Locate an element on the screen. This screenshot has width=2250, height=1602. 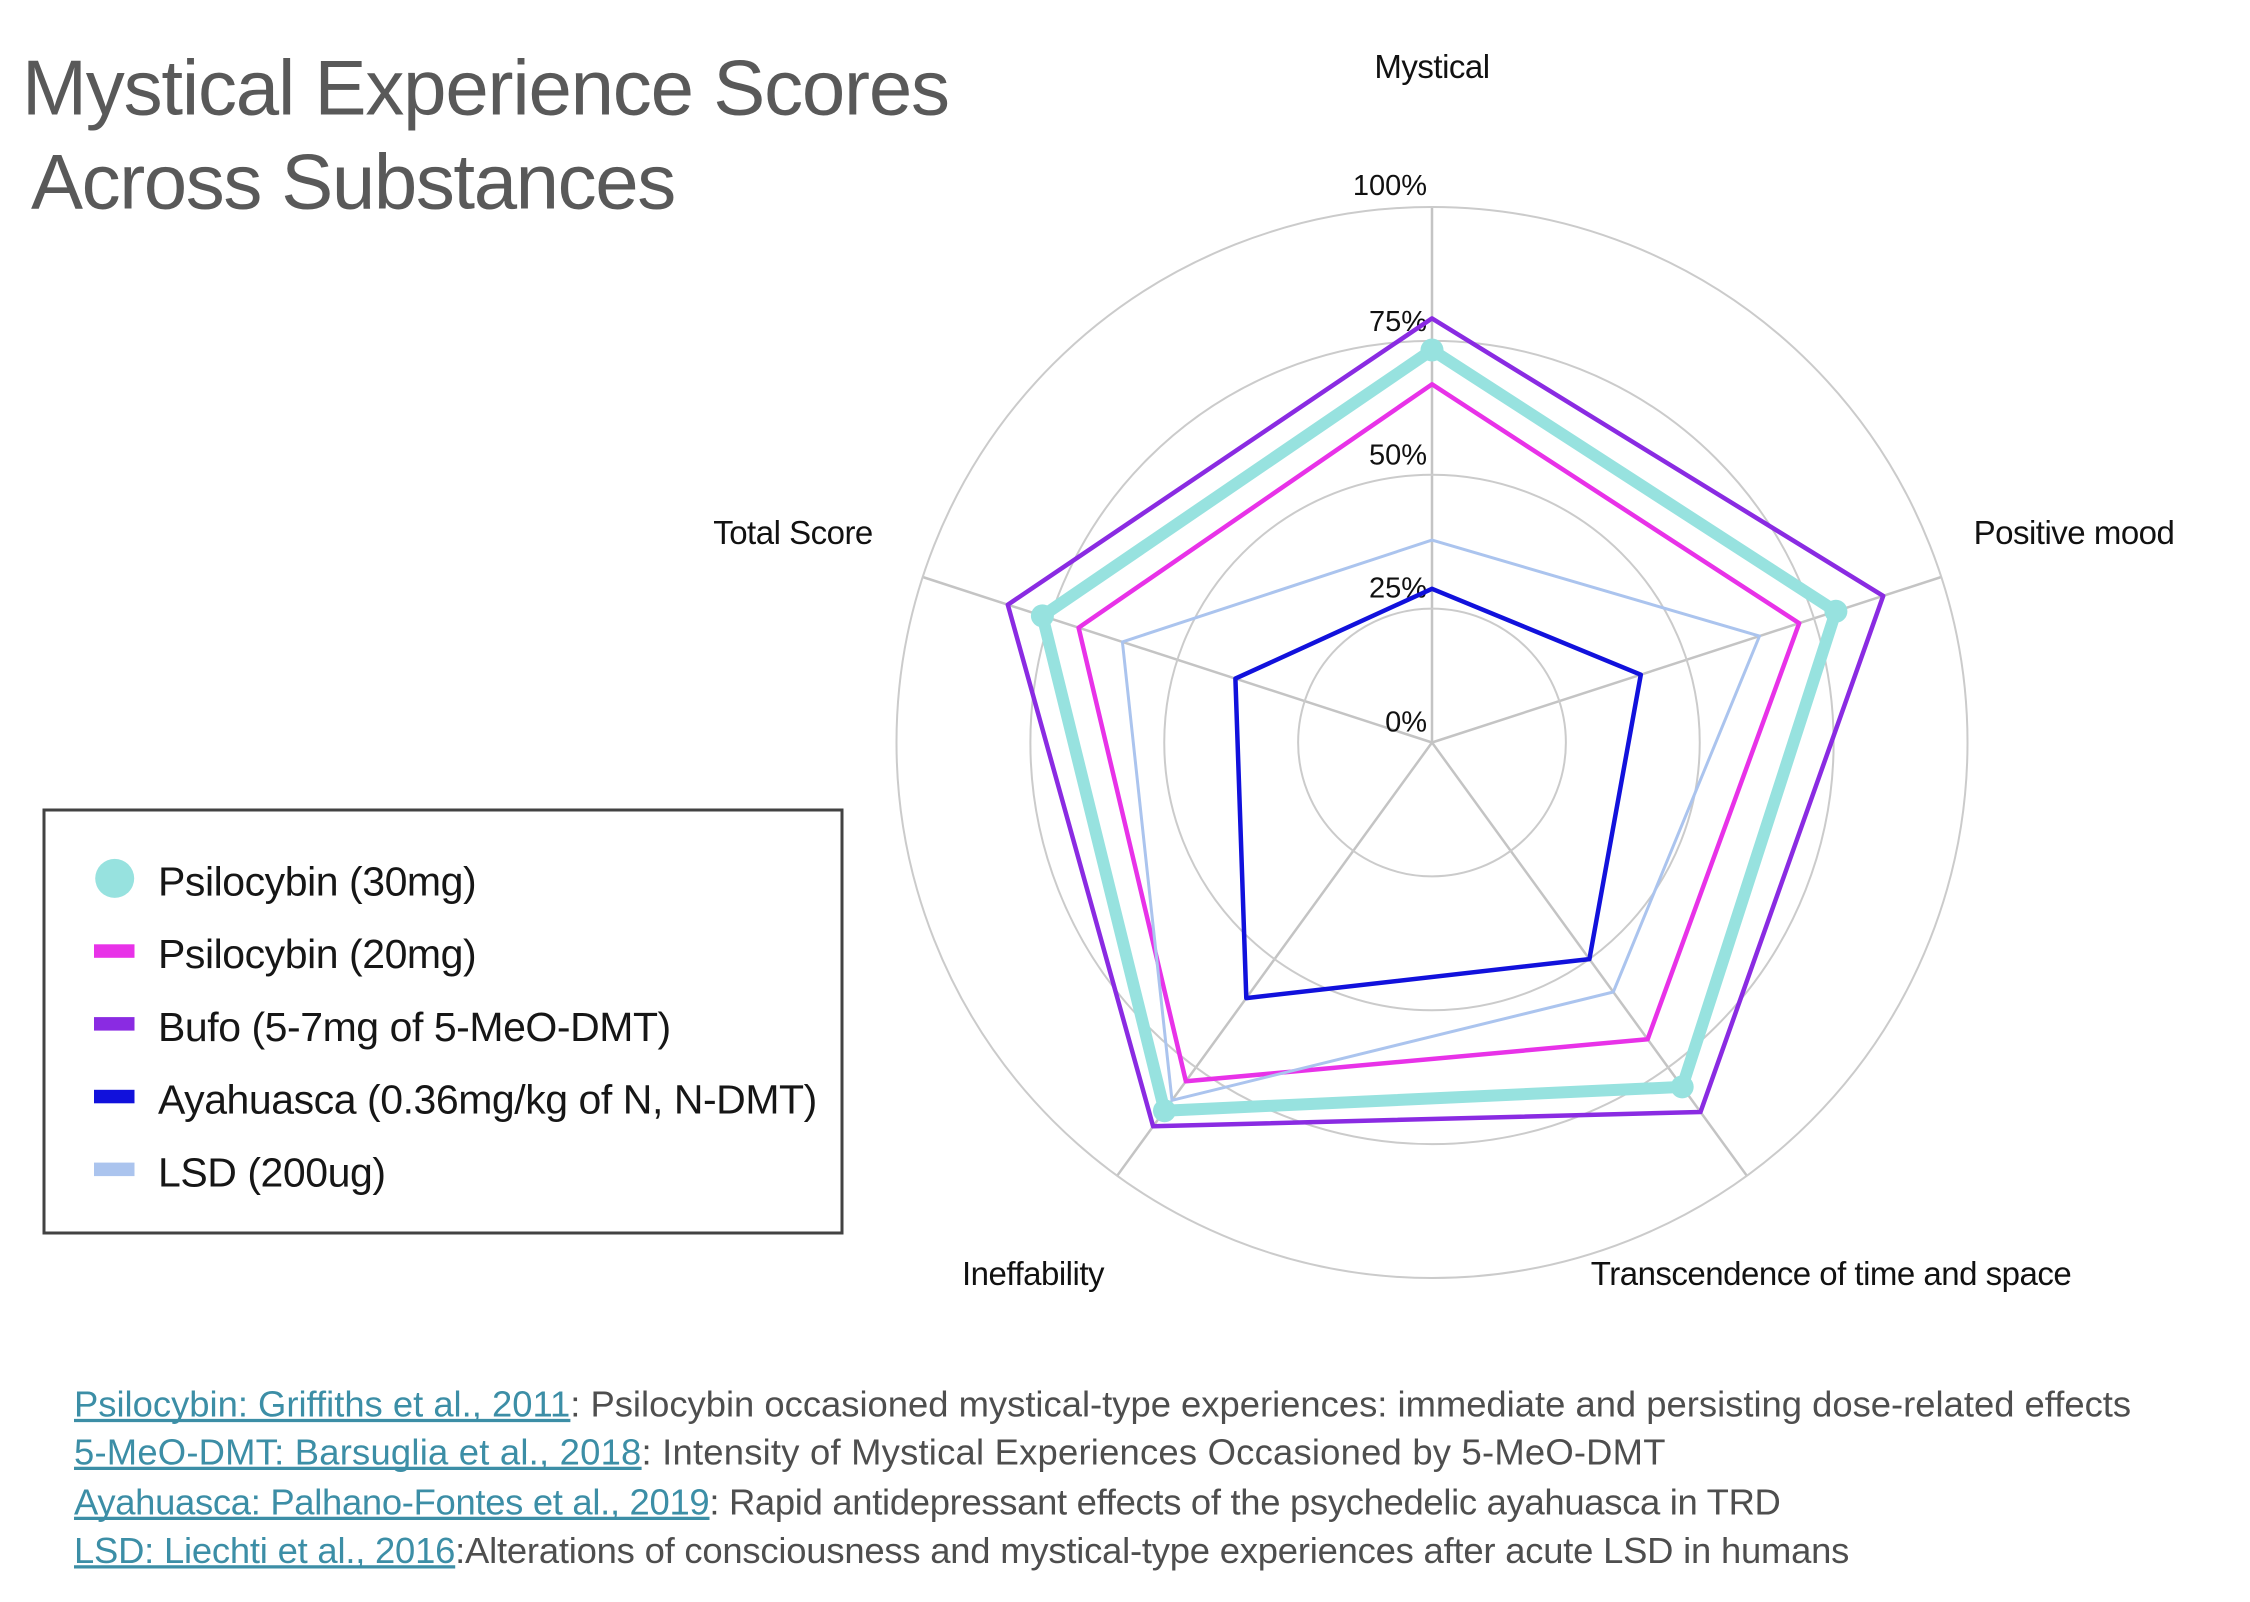
svg-text: 25% is located at coordinates (1398, 589).